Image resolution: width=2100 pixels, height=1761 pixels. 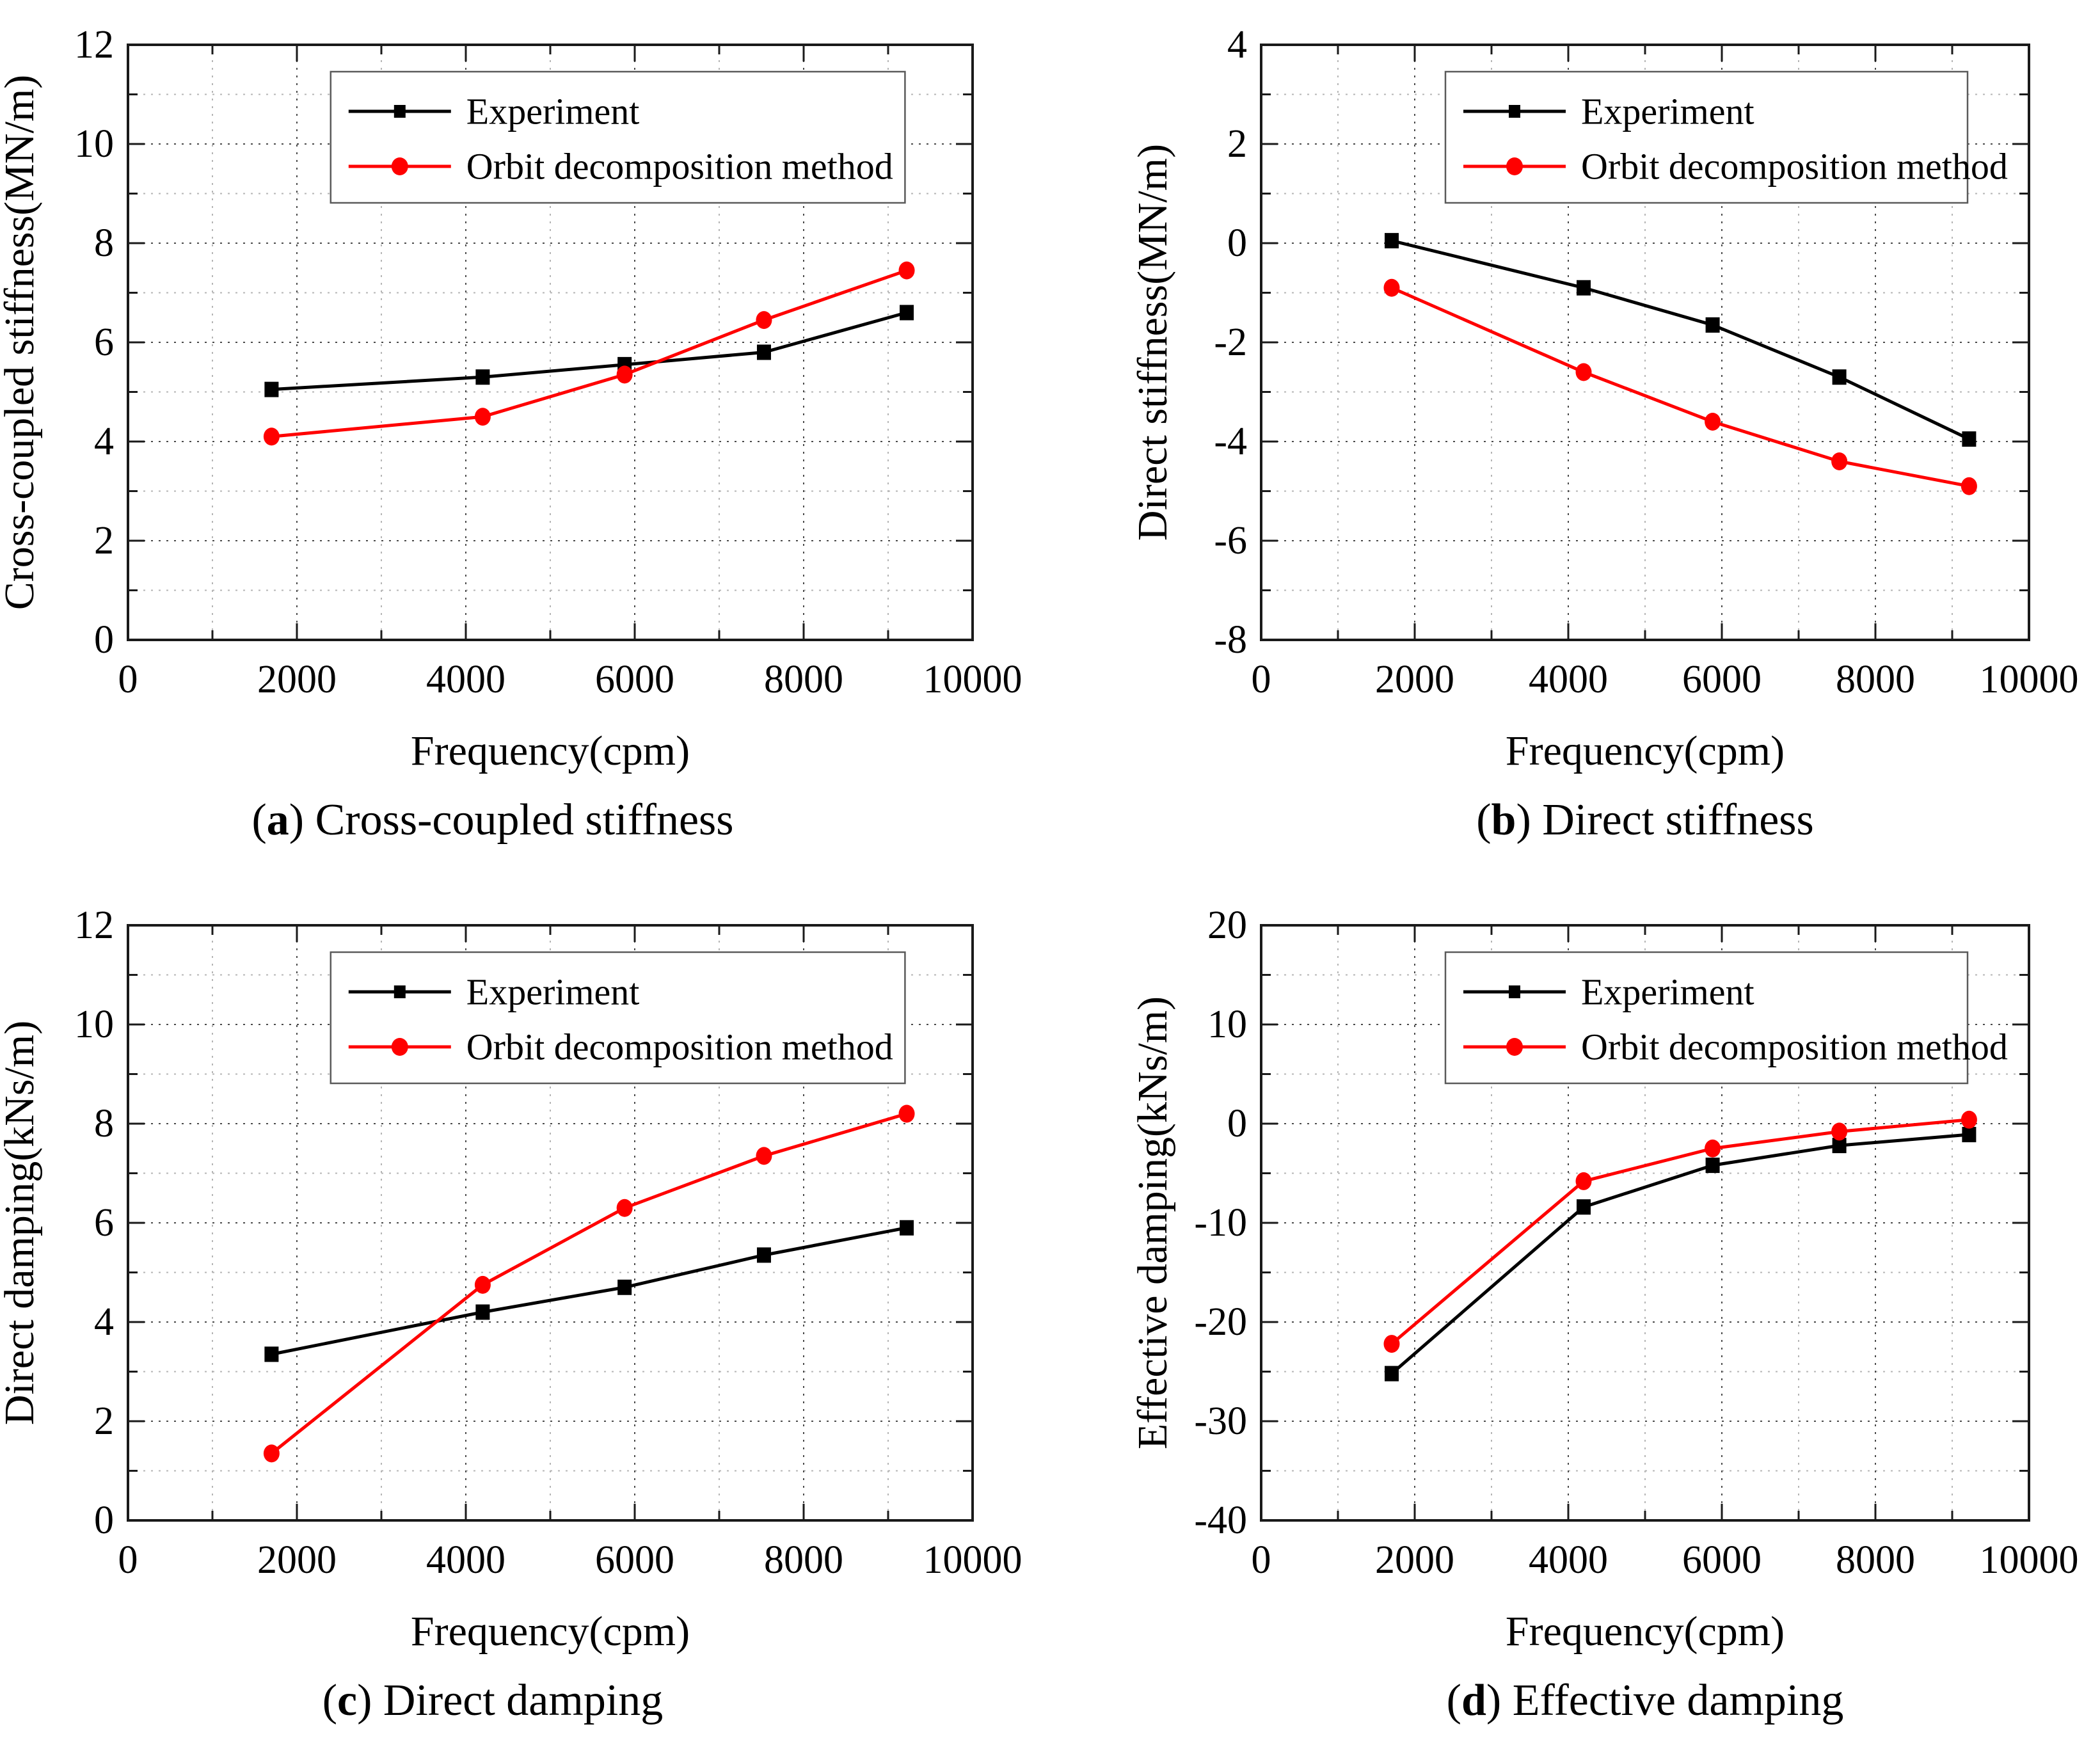 I want to click on y-axis-title: Direct stiffness(MN/m), so click(x=1153, y=343).